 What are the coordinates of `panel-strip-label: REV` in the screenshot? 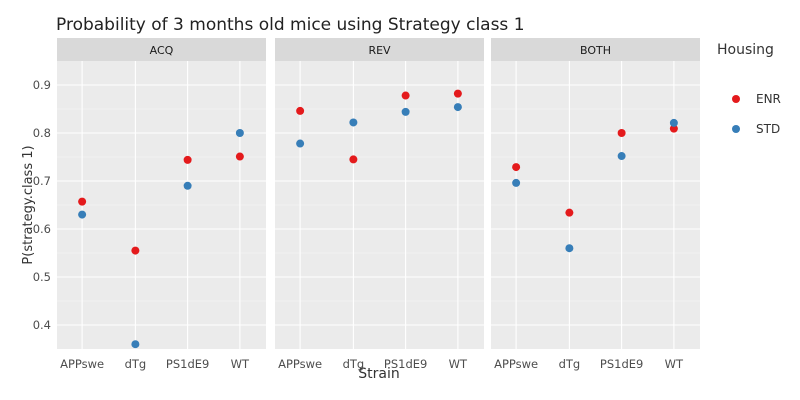 It's located at (379, 50).